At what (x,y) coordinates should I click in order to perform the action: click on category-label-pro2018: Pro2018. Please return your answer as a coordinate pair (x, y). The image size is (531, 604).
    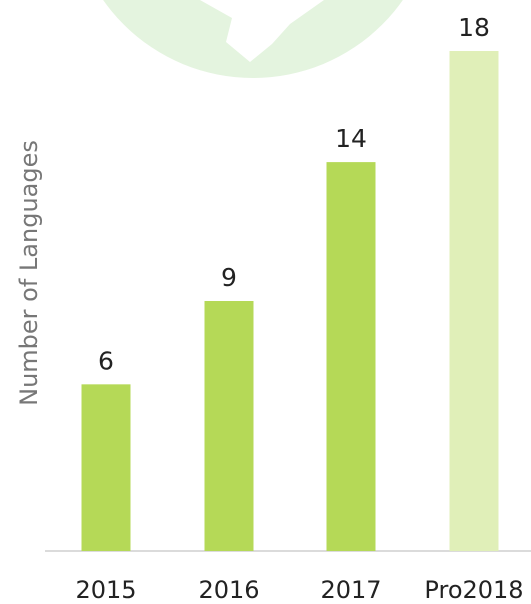
    Looking at the image, I should click on (473, 590).